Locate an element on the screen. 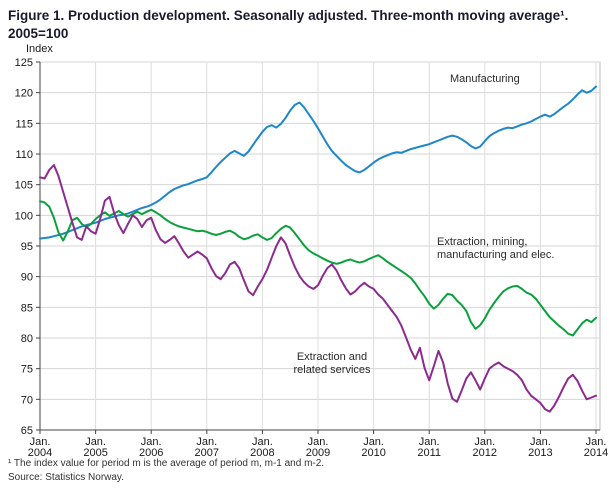 The height and width of the screenshot is (488, 610). series-label-extraction-mining-manufacturing-and-elec: Extraction, mining, is located at coordinates (482, 242).